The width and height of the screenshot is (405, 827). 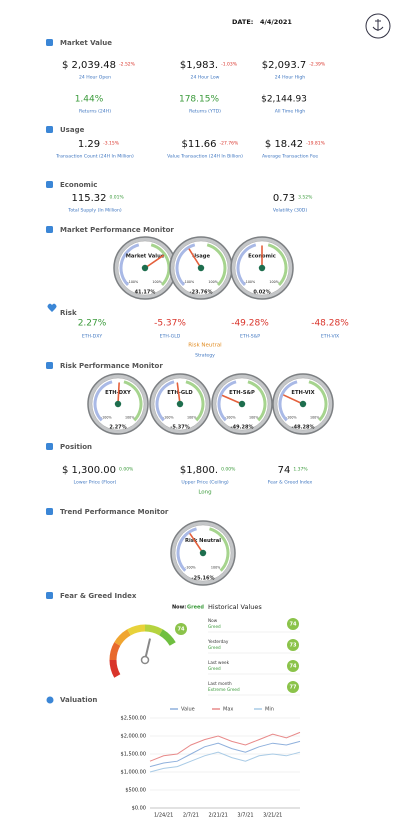 What do you see at coordinates (290, 157) in the screenshot?
I see `stat-label: Average Transaction Fee` at bounding box center [290, 157].